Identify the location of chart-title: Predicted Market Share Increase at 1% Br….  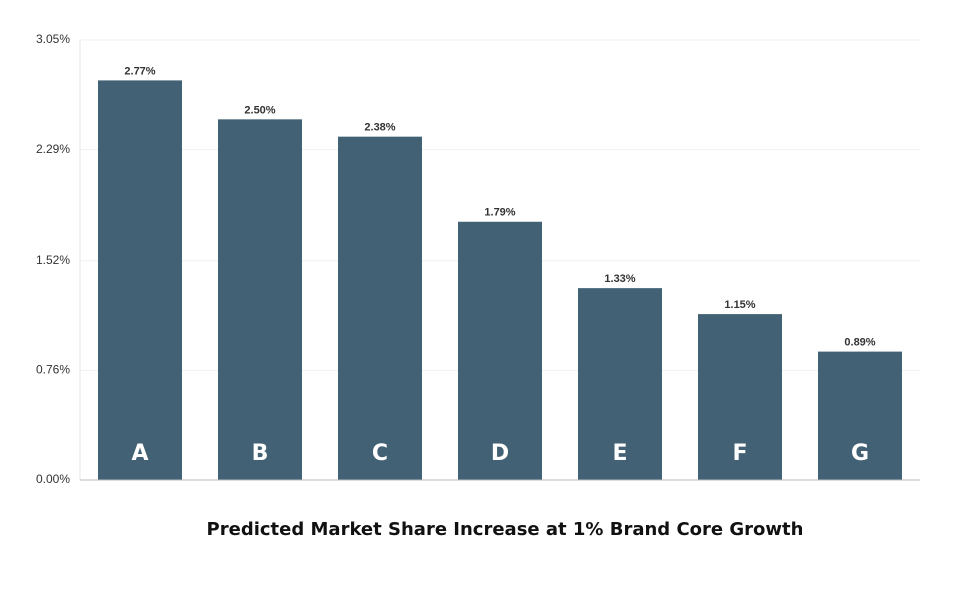
(505, 529).